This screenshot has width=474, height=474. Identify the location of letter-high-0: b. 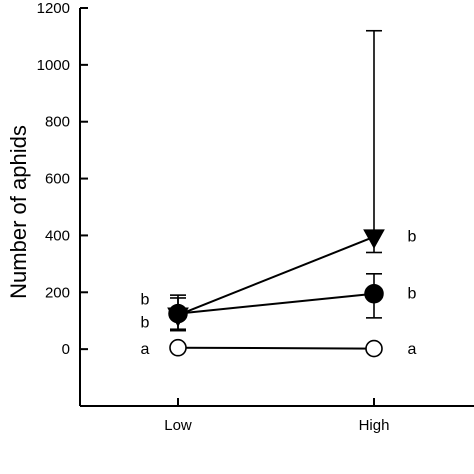
(412, 236).